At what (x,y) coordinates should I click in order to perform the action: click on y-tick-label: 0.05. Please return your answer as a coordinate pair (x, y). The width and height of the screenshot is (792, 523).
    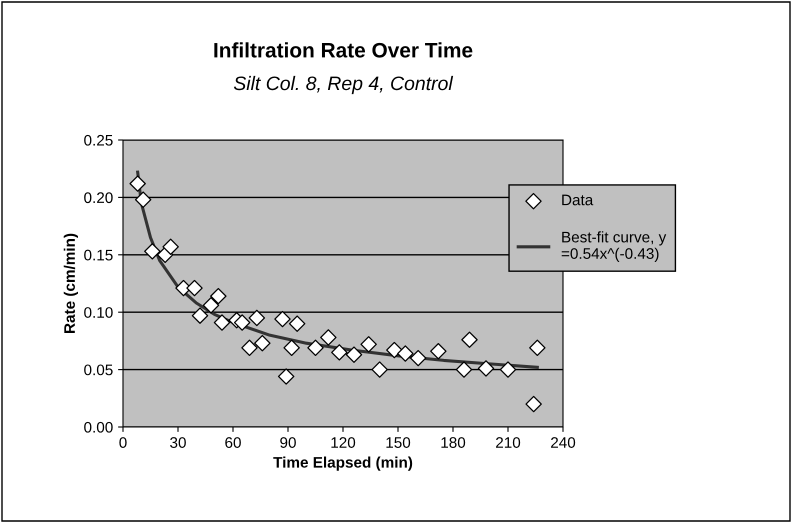
    Looking at the image, I should click on (98, 370).